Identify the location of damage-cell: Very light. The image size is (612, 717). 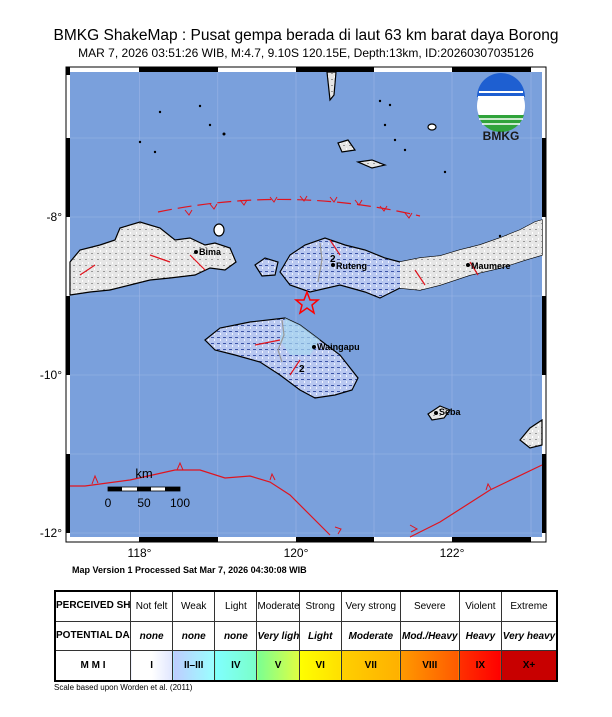
(278, 636).